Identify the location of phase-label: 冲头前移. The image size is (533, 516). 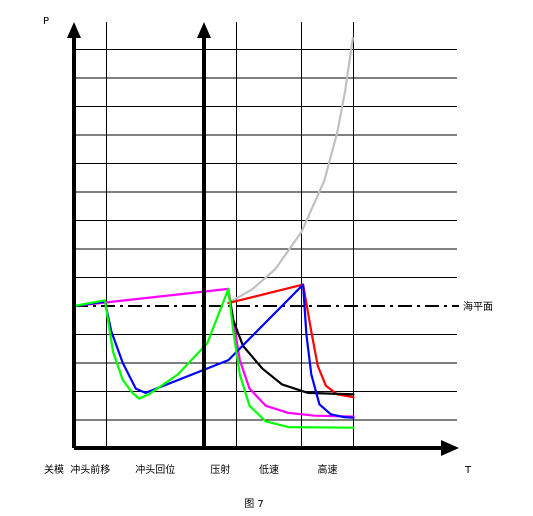
(90, 469).